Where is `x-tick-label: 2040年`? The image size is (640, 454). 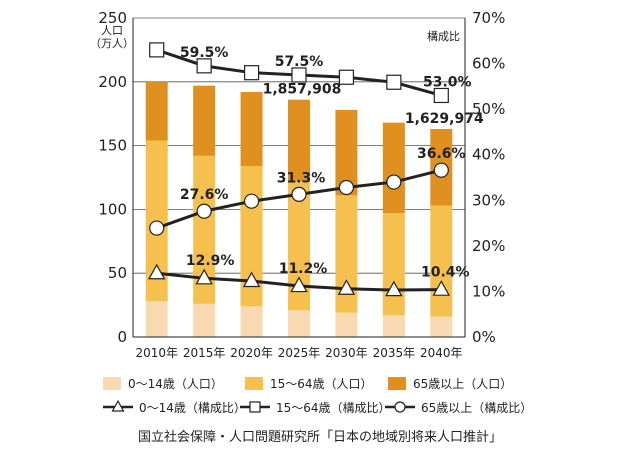
x-tick-label: 2040年 is located at coordinates (441, 353).